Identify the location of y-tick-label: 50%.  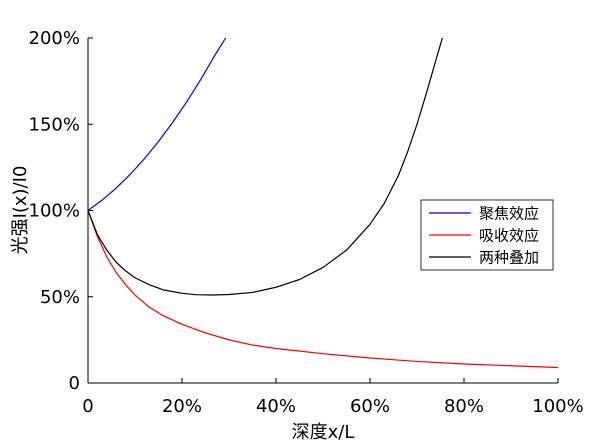
(60, 297).